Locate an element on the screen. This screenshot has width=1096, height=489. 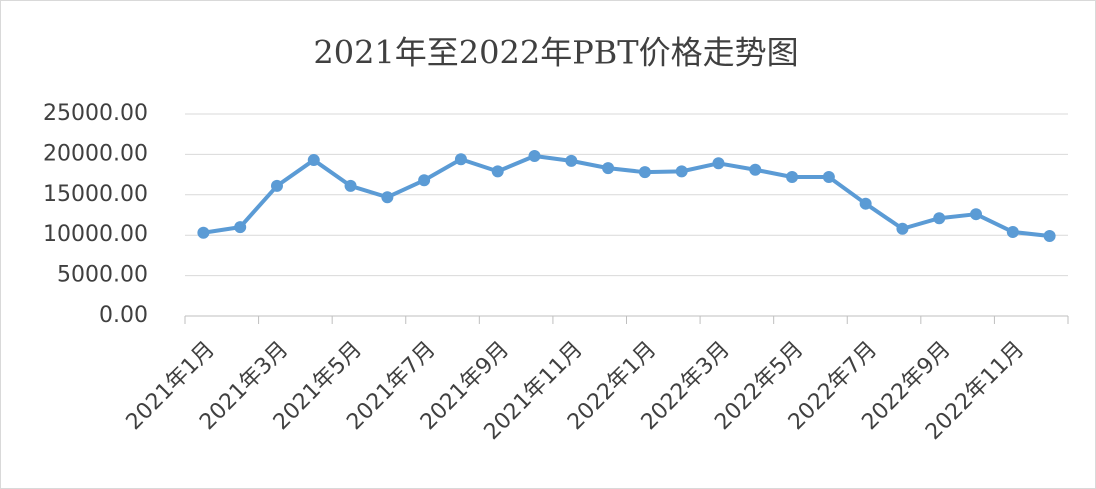
y-tick-label: 20000.00 is located at coordinates (95, 153).